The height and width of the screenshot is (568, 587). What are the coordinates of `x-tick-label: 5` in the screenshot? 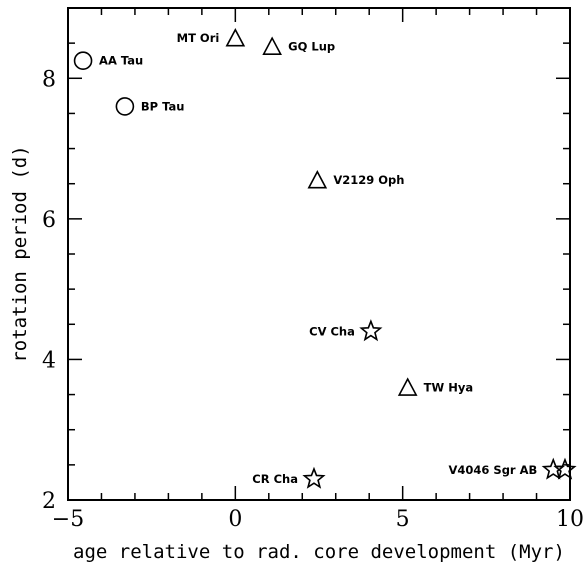 It's located at (403, 519).